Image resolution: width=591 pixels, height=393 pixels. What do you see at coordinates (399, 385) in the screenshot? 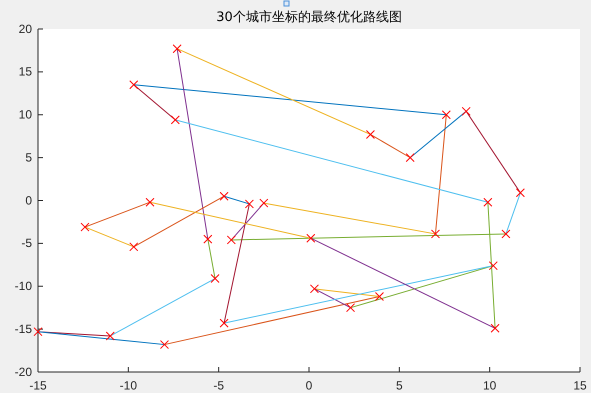
I see `x-tick-label: 5` at bounding box center [399, 385].